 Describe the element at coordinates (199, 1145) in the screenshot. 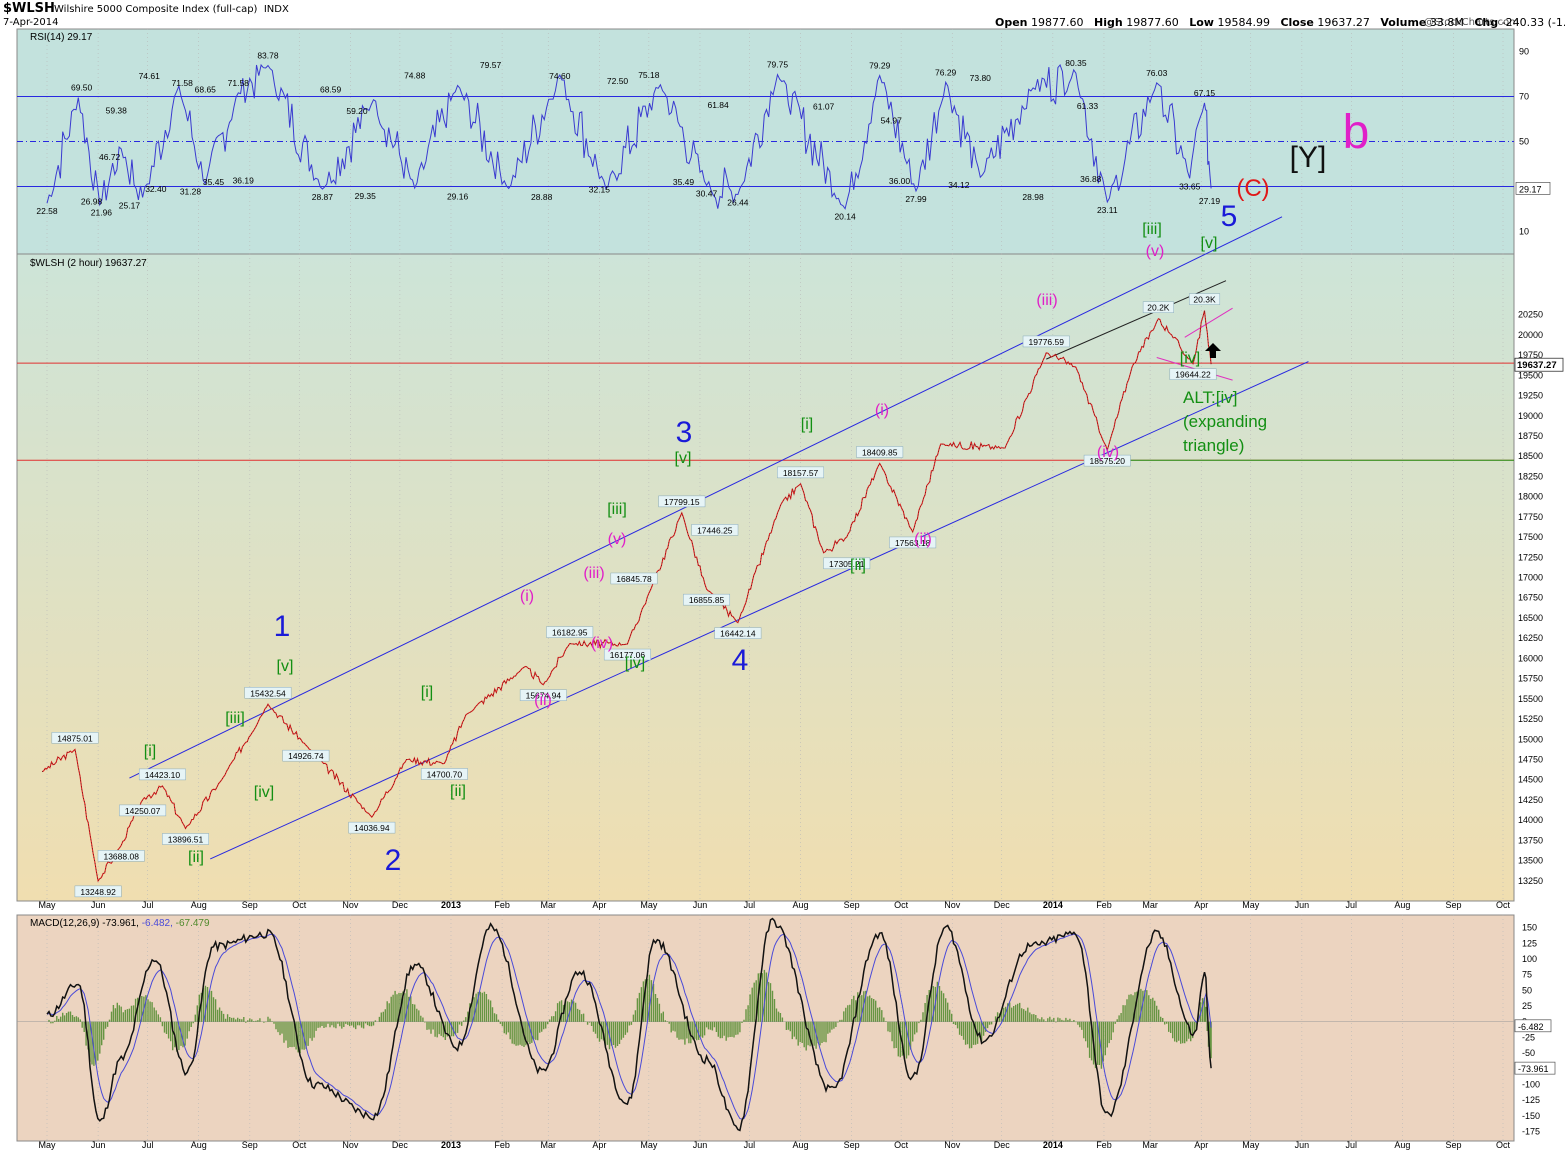

I see `macd-x-tick-label: Aug` at that location.